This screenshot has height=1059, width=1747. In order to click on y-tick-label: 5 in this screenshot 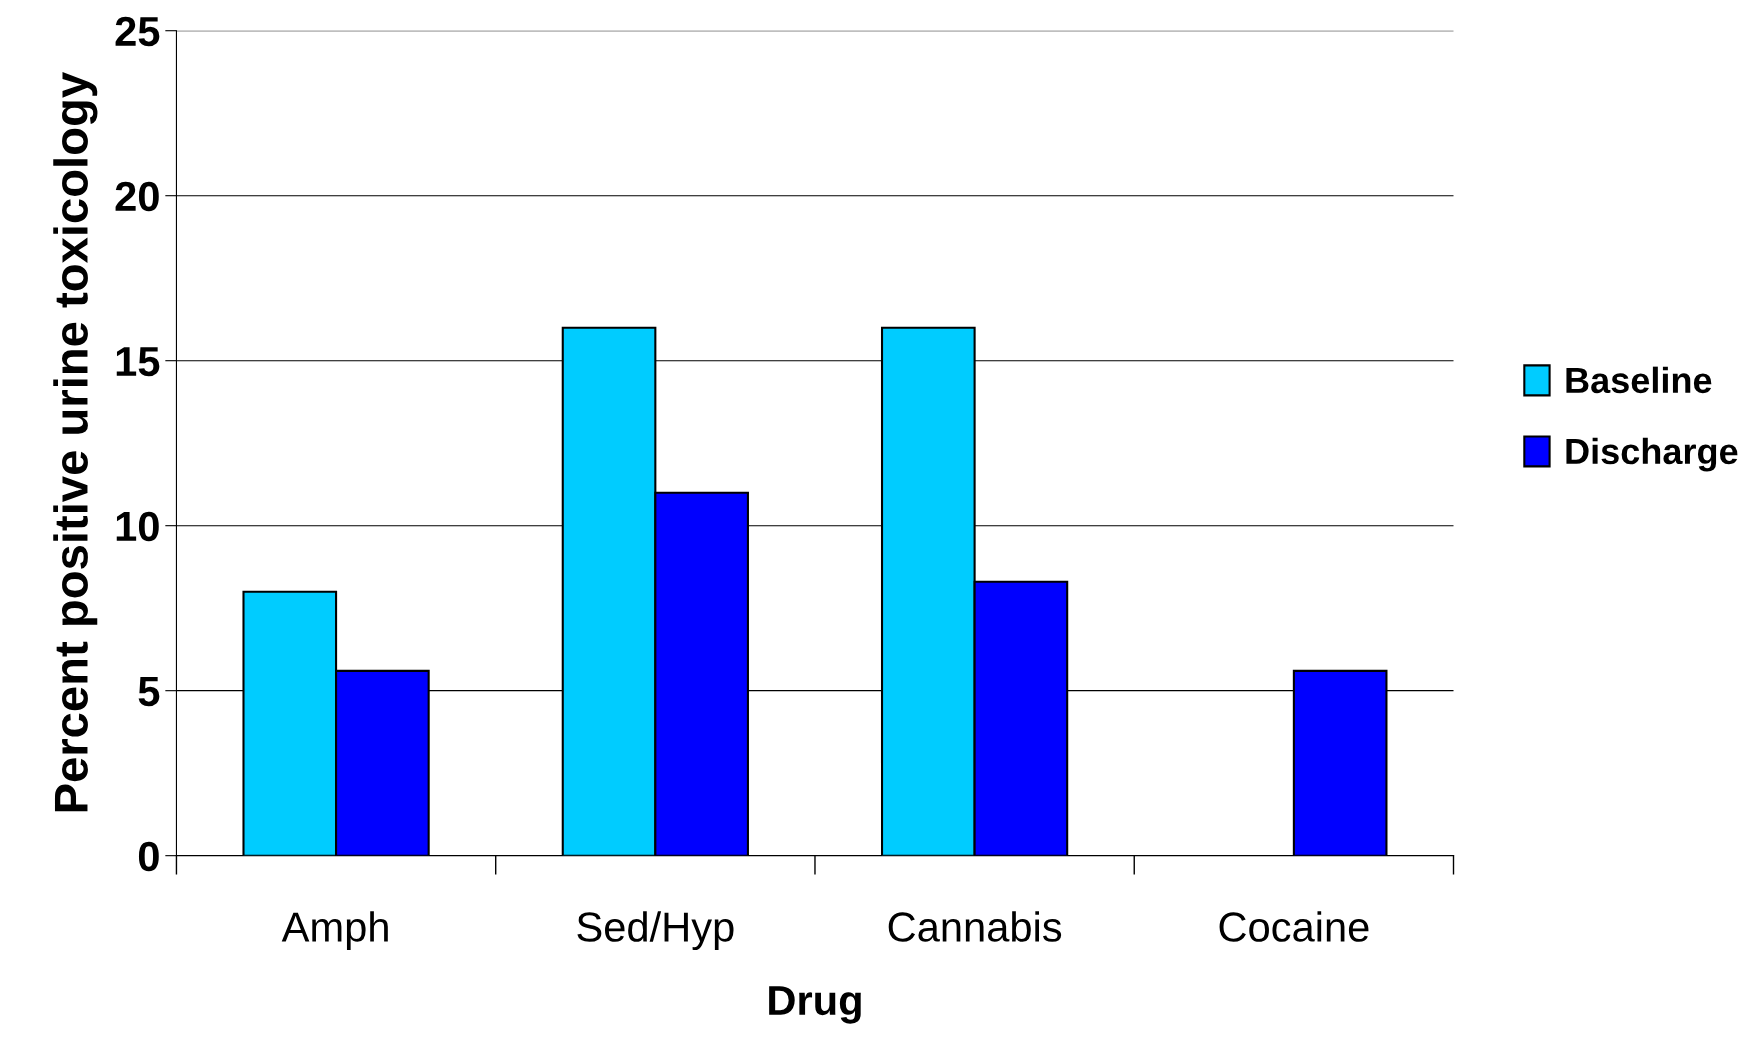, I will do `click(149, 692)`.